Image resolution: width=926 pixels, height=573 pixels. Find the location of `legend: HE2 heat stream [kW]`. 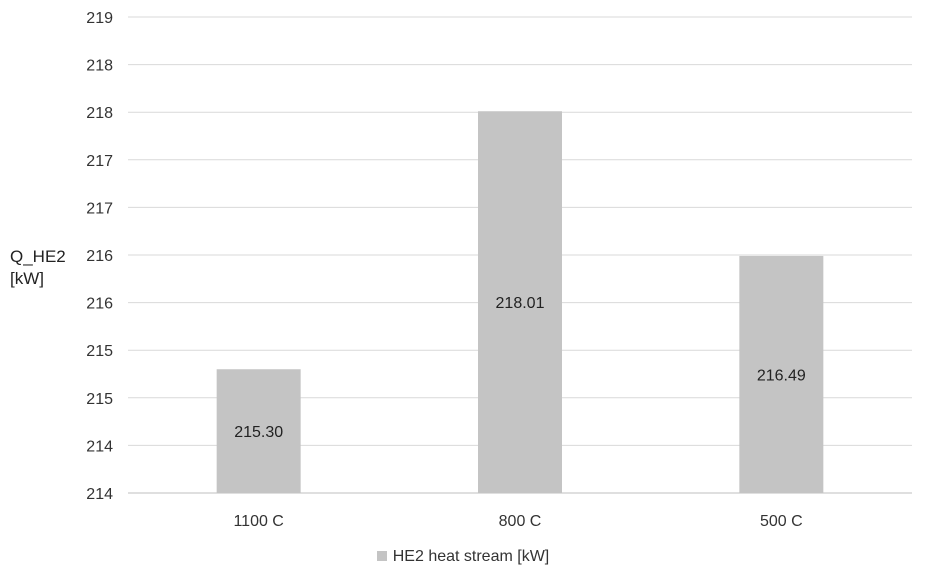

legend: HE2 heat stream [kW] is located at coordinates (463, 557).